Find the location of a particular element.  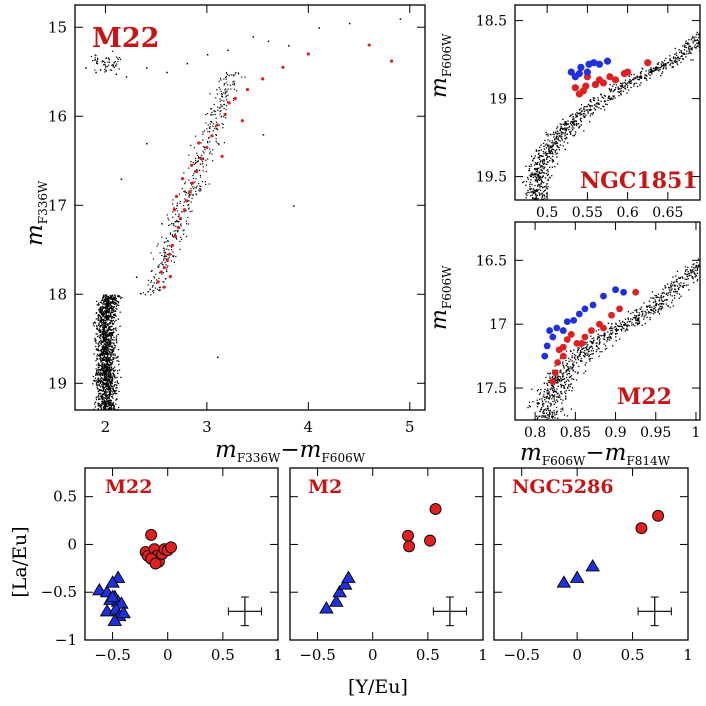

xlabel-sub1: F336W is located at coordinates (259, 458).